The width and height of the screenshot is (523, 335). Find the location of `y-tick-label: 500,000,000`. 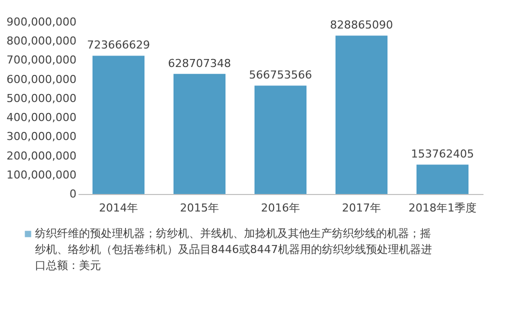

y-tick-label: 500,000,000 is located at coordinates (41, 98).